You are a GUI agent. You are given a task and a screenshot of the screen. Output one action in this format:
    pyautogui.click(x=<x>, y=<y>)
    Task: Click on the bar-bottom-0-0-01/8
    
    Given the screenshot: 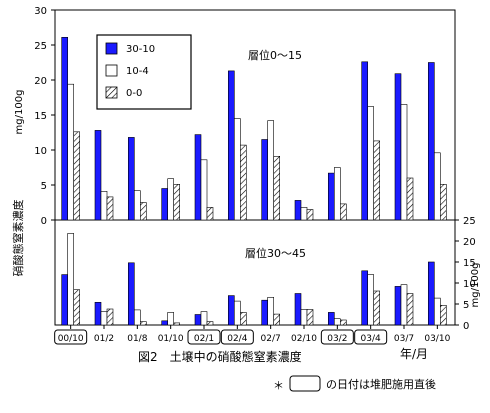 What is the action you would take?
    pyautogui.click(x=143, y=323)
    